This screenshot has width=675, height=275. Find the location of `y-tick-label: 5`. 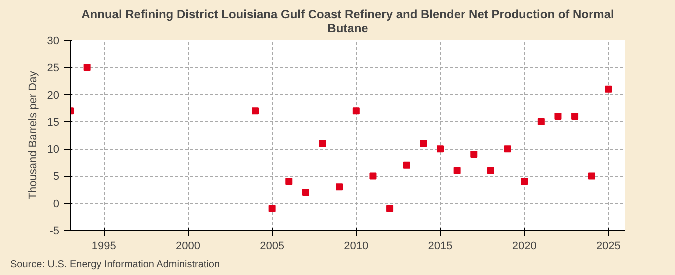

y-tick-label: 5 is located at coordinates (56, 177).